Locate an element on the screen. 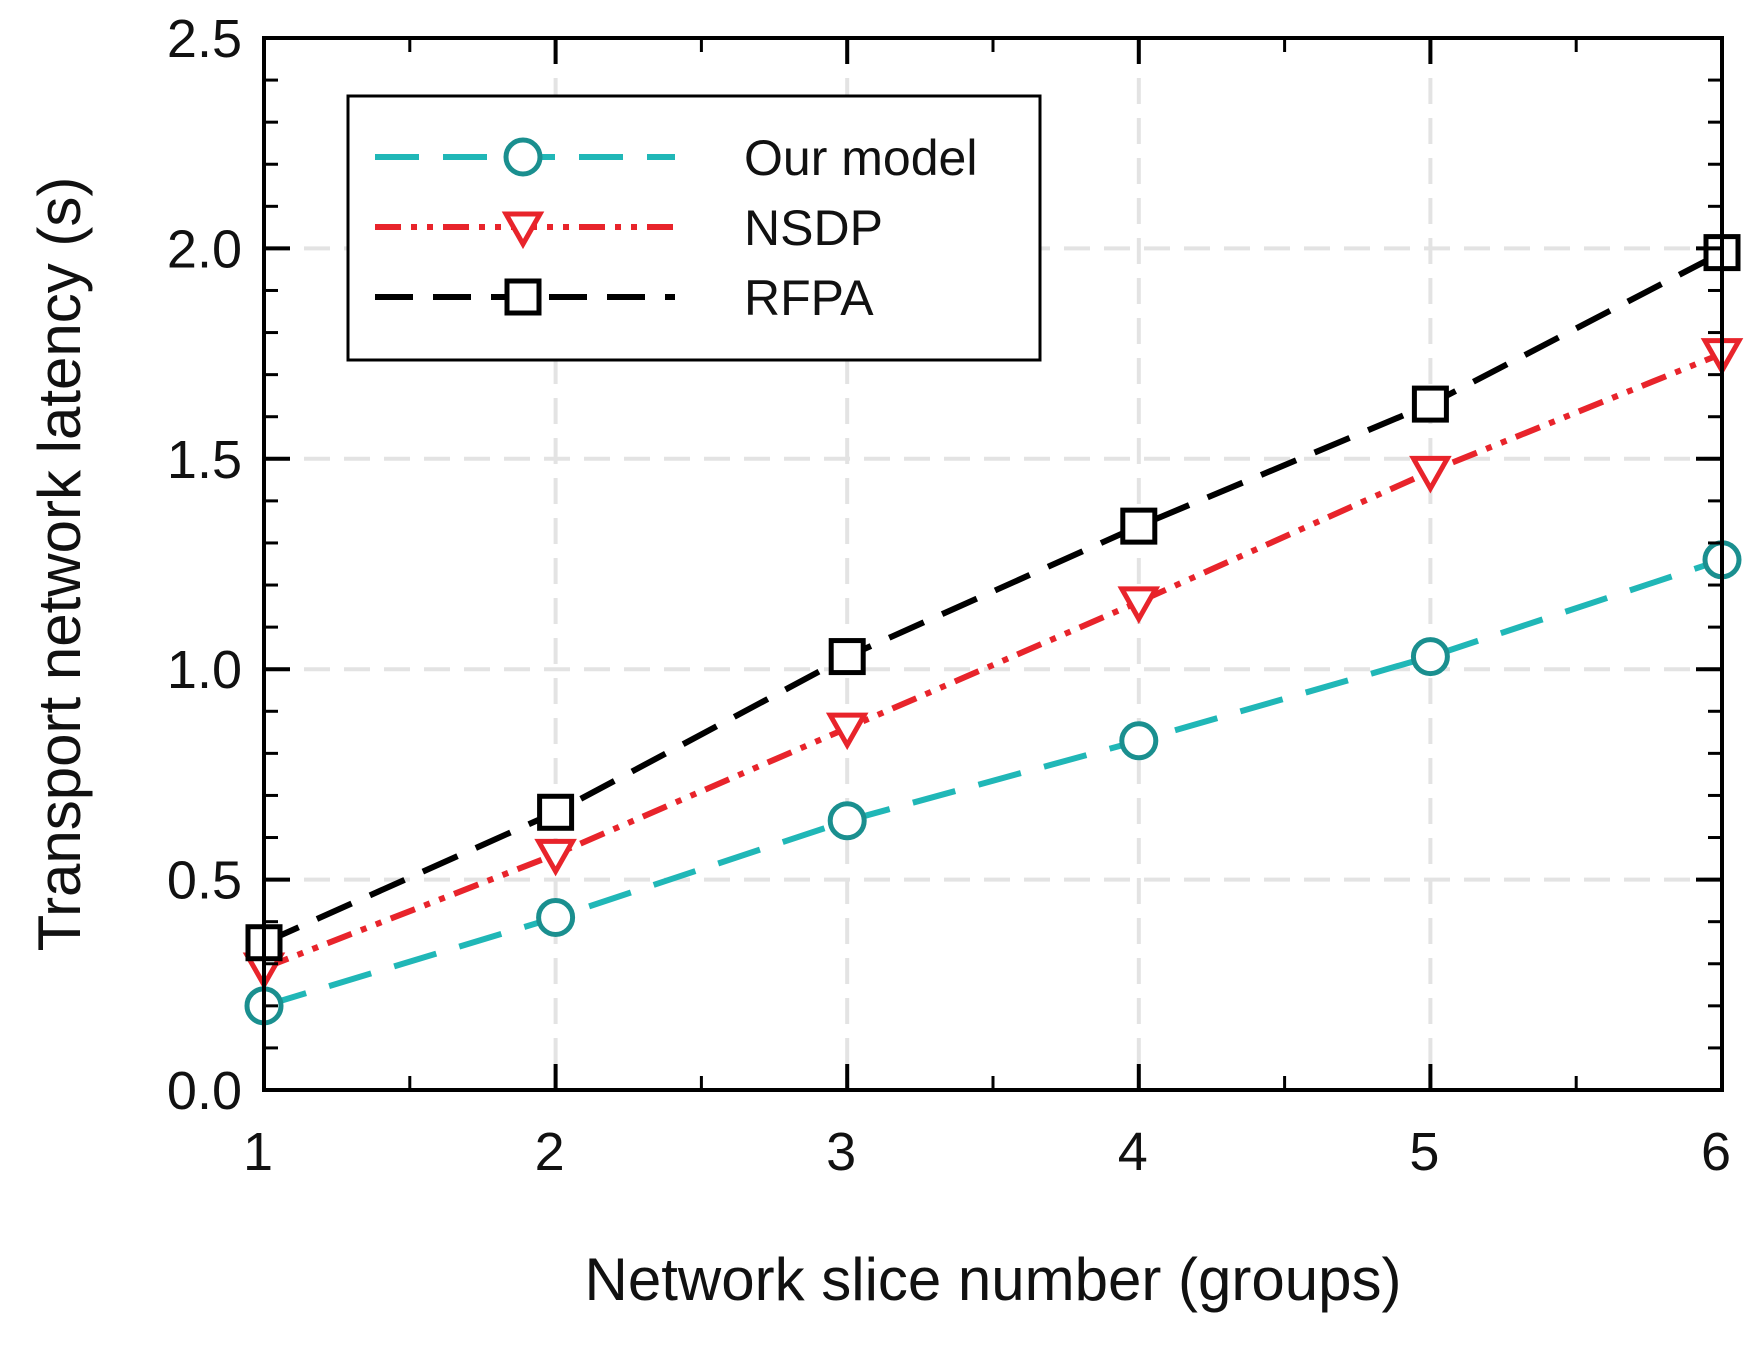  legend-item-rfpa: RFPA is located at coordinates (624, 298).